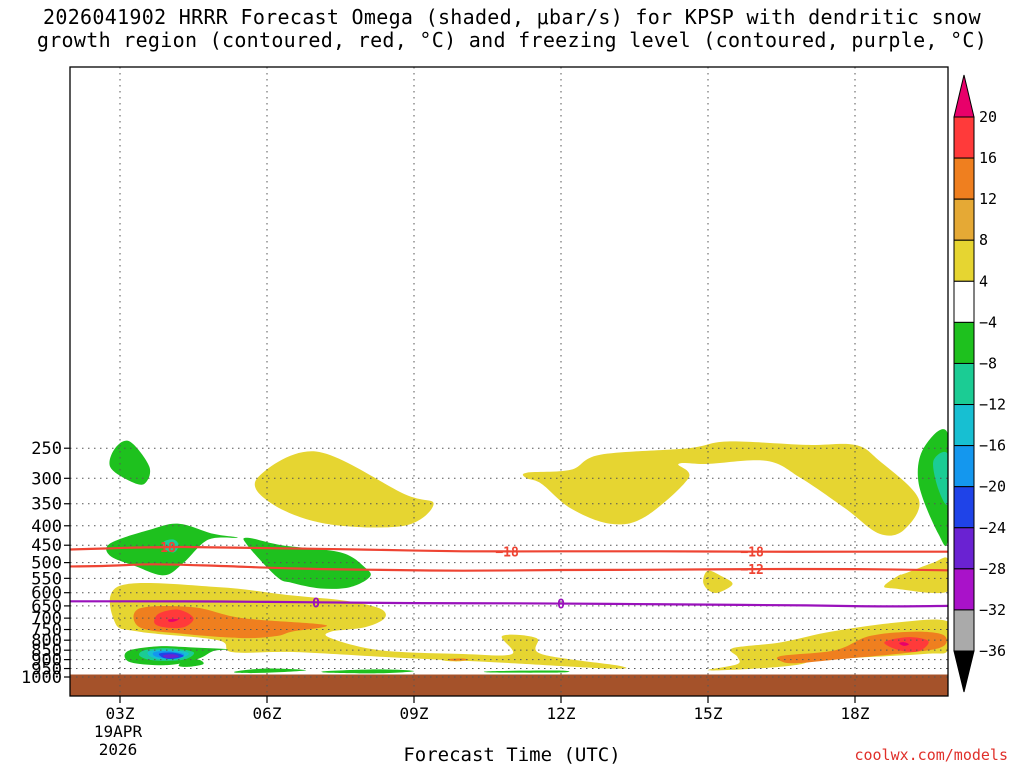  I want to click on colorbar: 20 16 12 8 4 −4 −8 −12 −16 −20 −24 −28 −32 −36, so click(979, 383).